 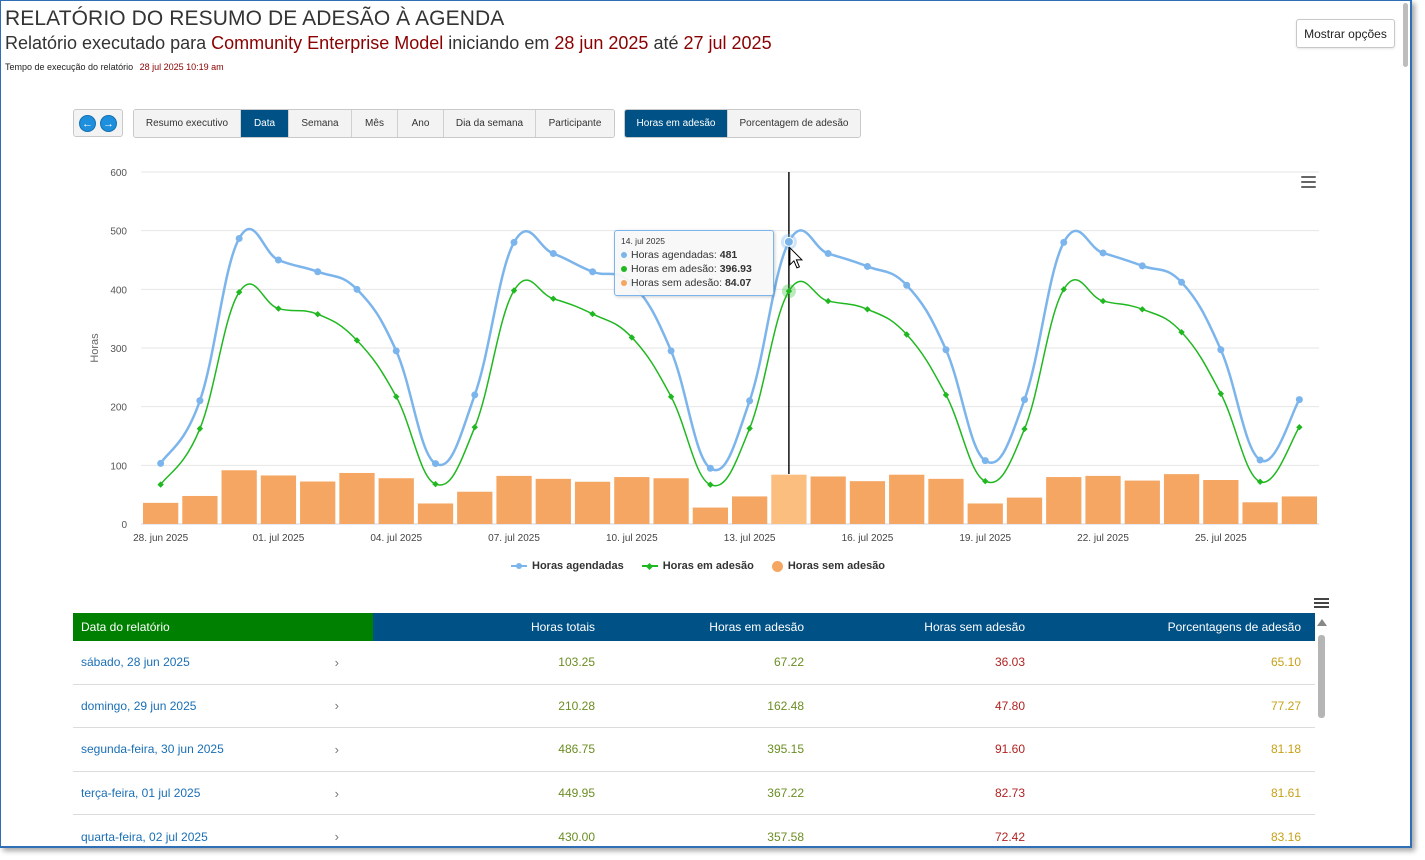 I want to click on legend-item-scheduled: Horas agendadas, so click(x=567, y=566).